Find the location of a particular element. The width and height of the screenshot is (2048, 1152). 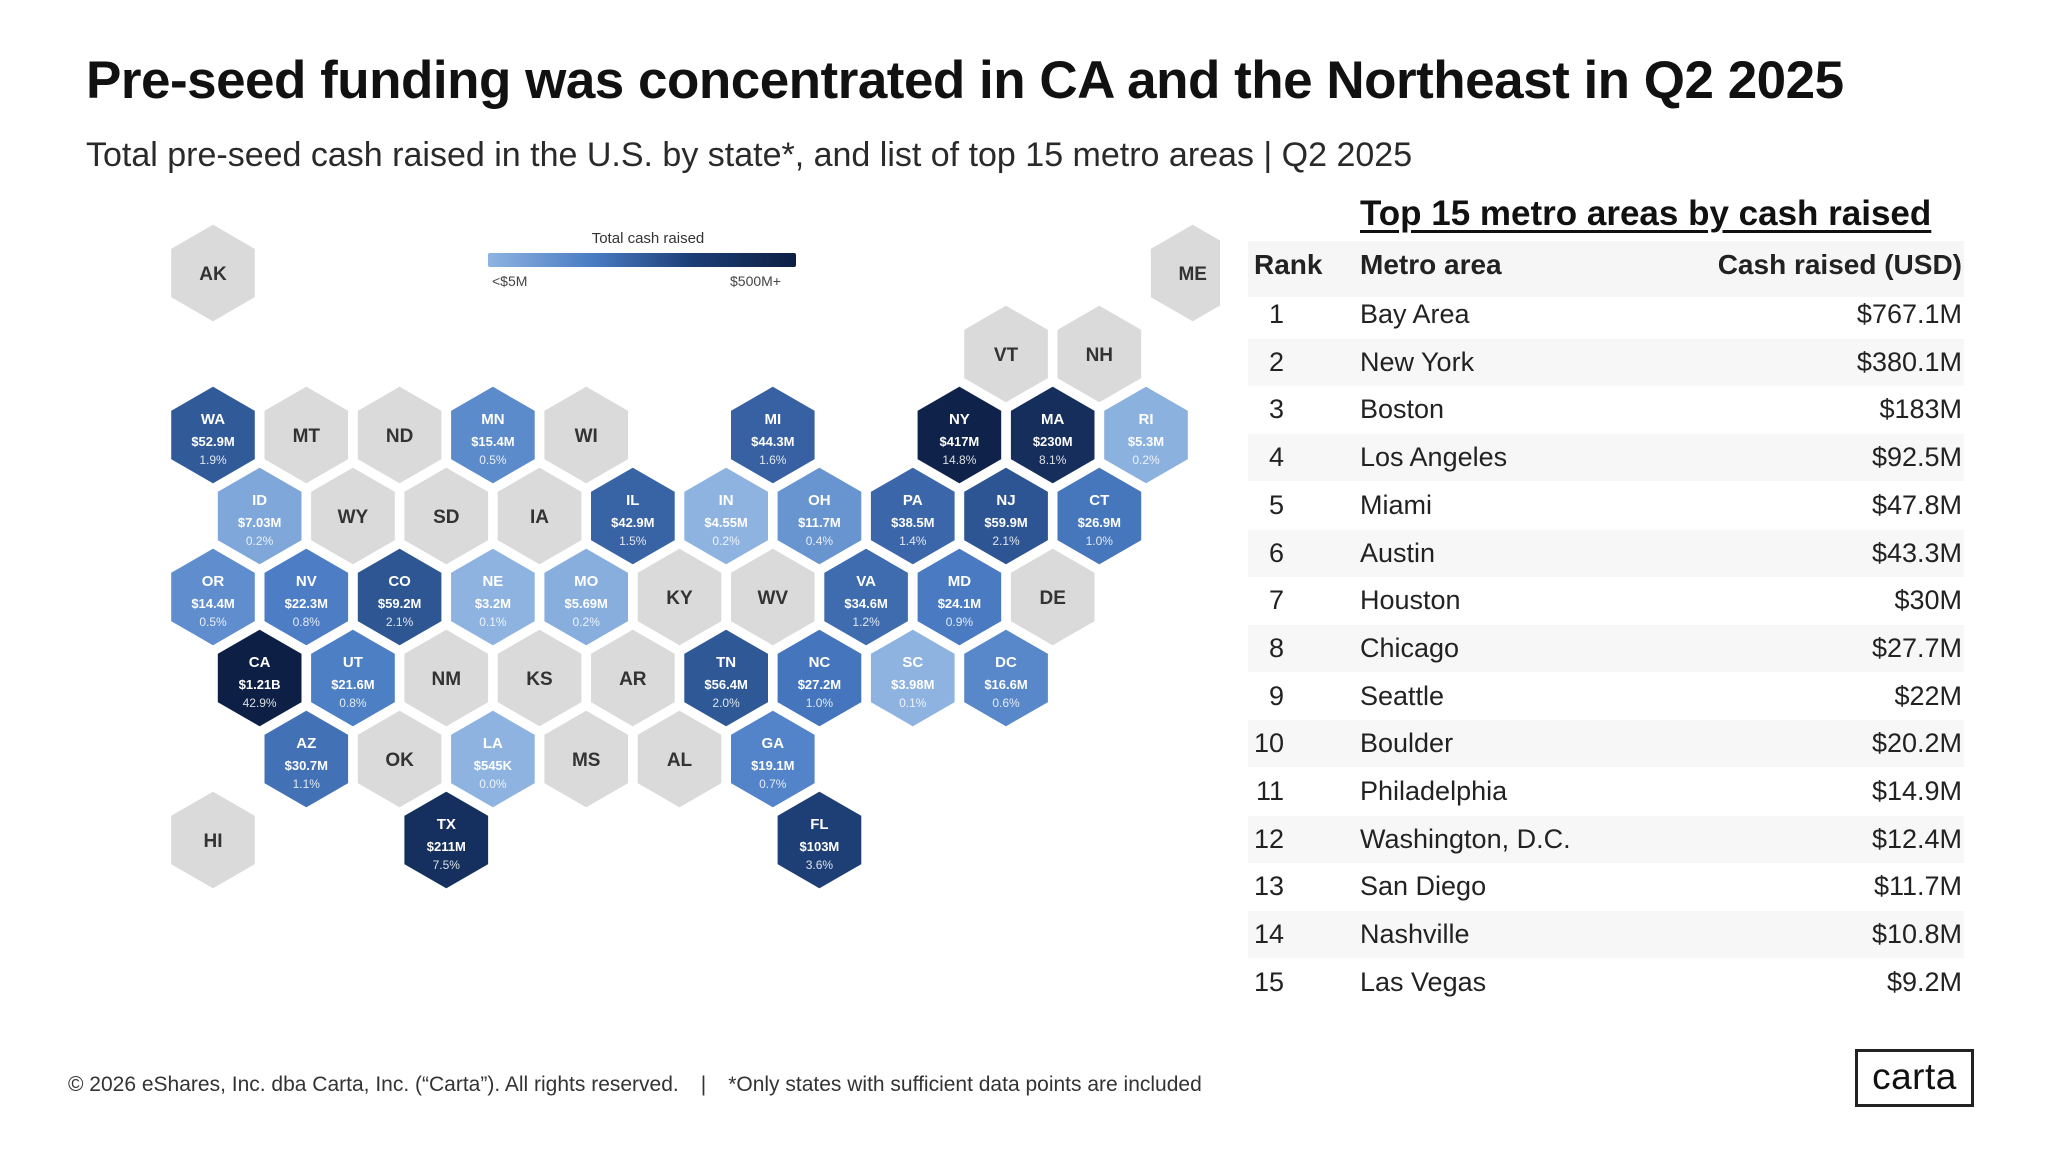

state-code: IN is located at coordinates (726, 500).